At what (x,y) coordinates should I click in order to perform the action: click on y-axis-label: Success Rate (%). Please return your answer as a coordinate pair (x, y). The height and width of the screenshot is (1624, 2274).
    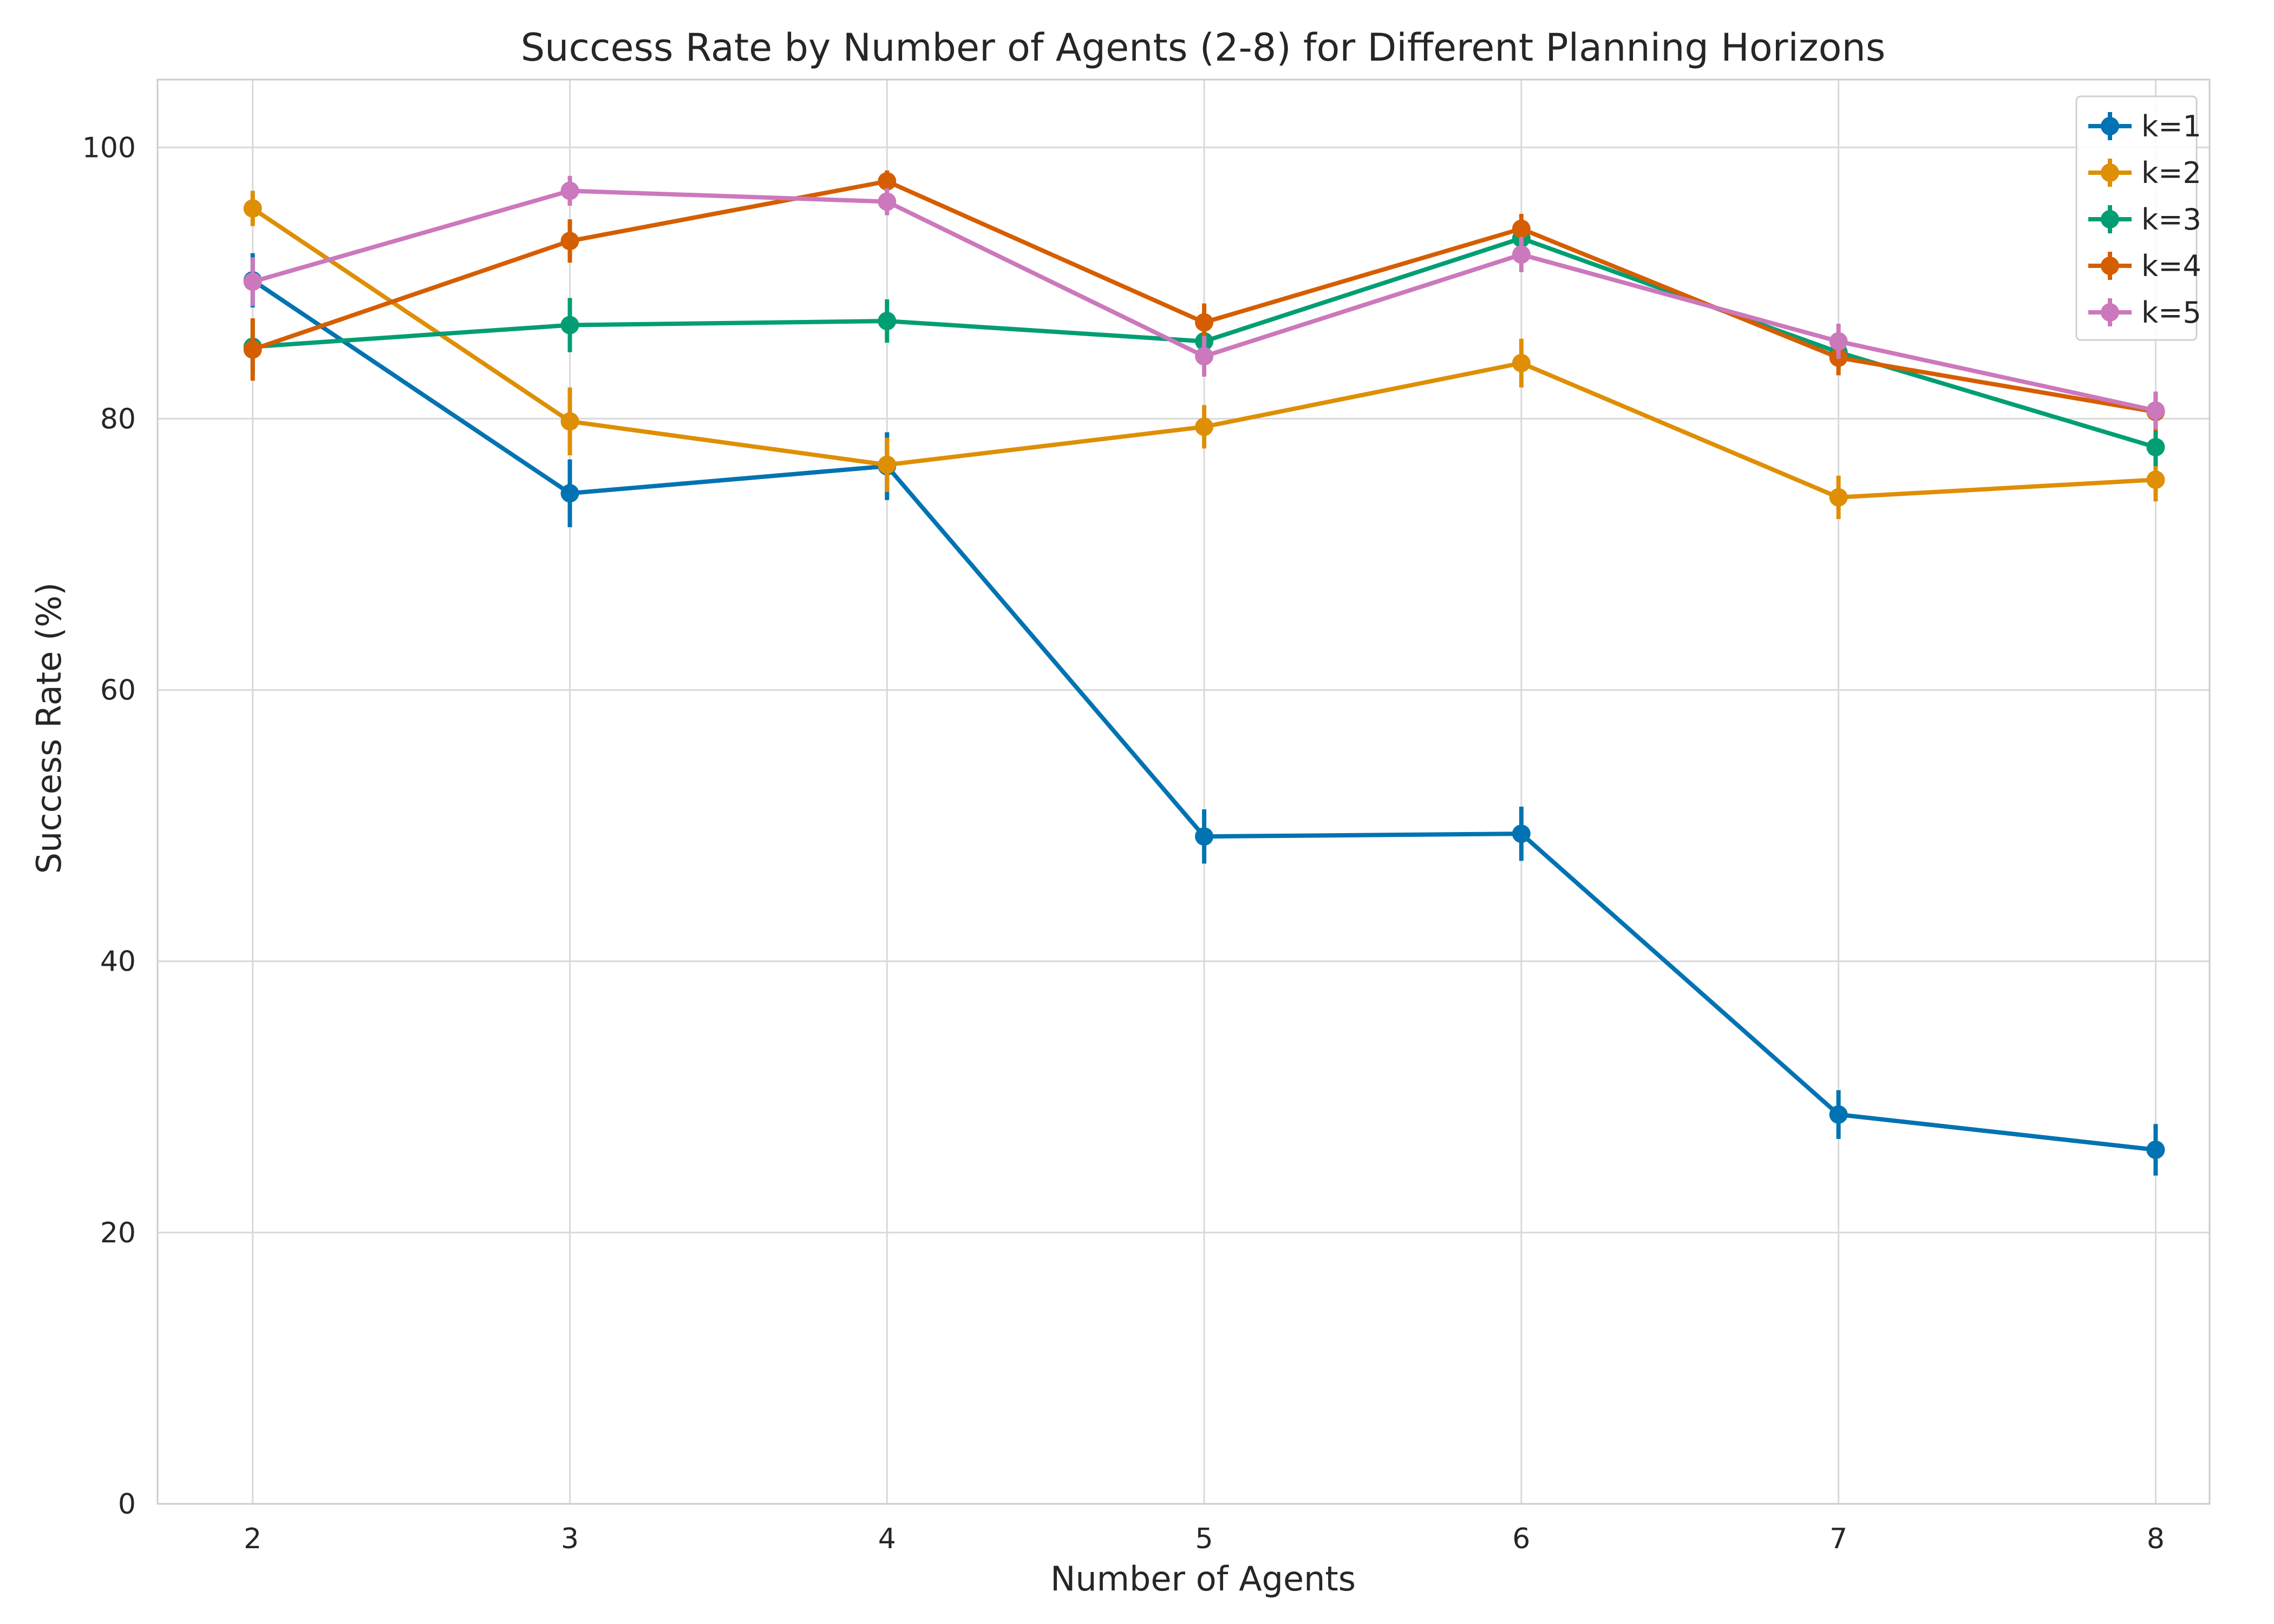
    Looking at the image, I should click on (49, 728).